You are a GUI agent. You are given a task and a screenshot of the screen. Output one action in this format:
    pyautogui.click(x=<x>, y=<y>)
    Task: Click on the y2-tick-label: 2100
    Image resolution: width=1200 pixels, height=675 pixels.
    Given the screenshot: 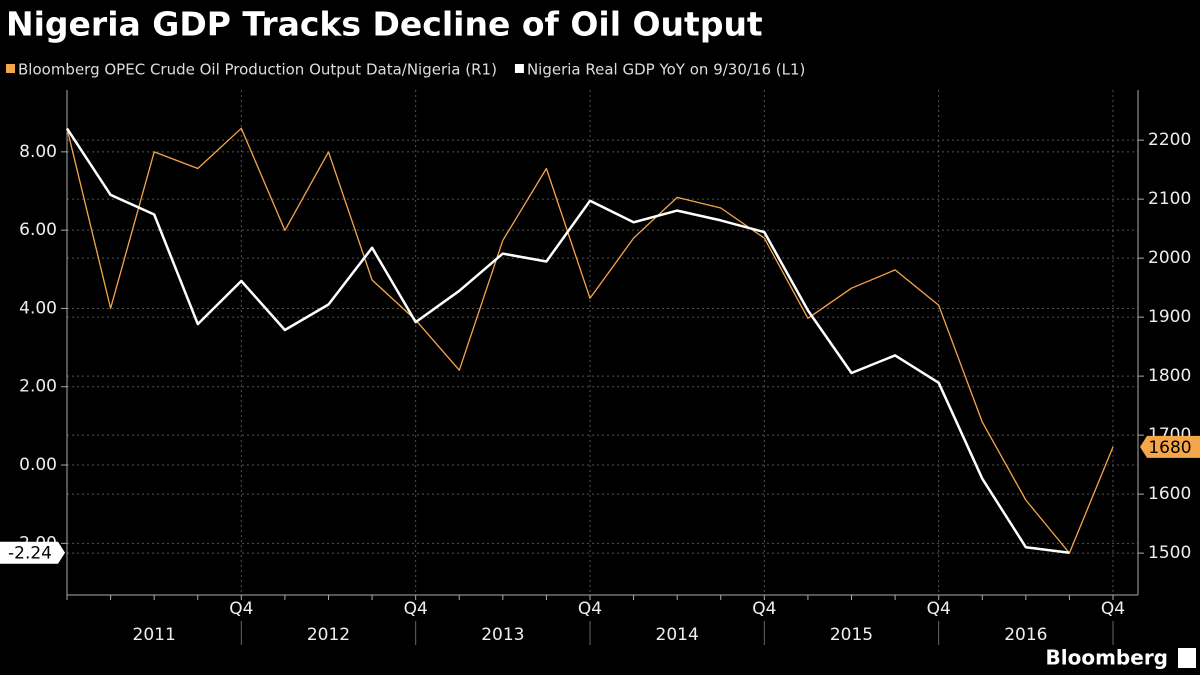 What is the action you would take?
    pyautogui.click(x=1169, y=199)
    